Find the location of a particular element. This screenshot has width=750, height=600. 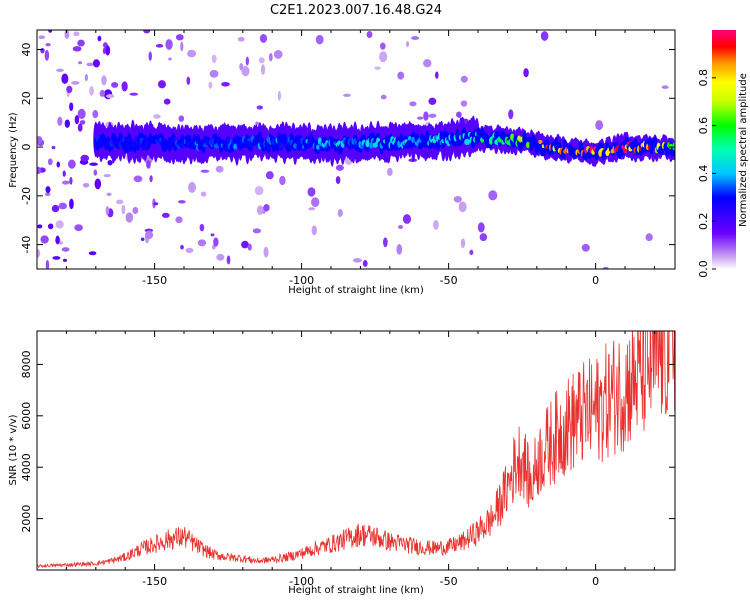

y-tick-label: 20 is located at coordinates (26, 98).